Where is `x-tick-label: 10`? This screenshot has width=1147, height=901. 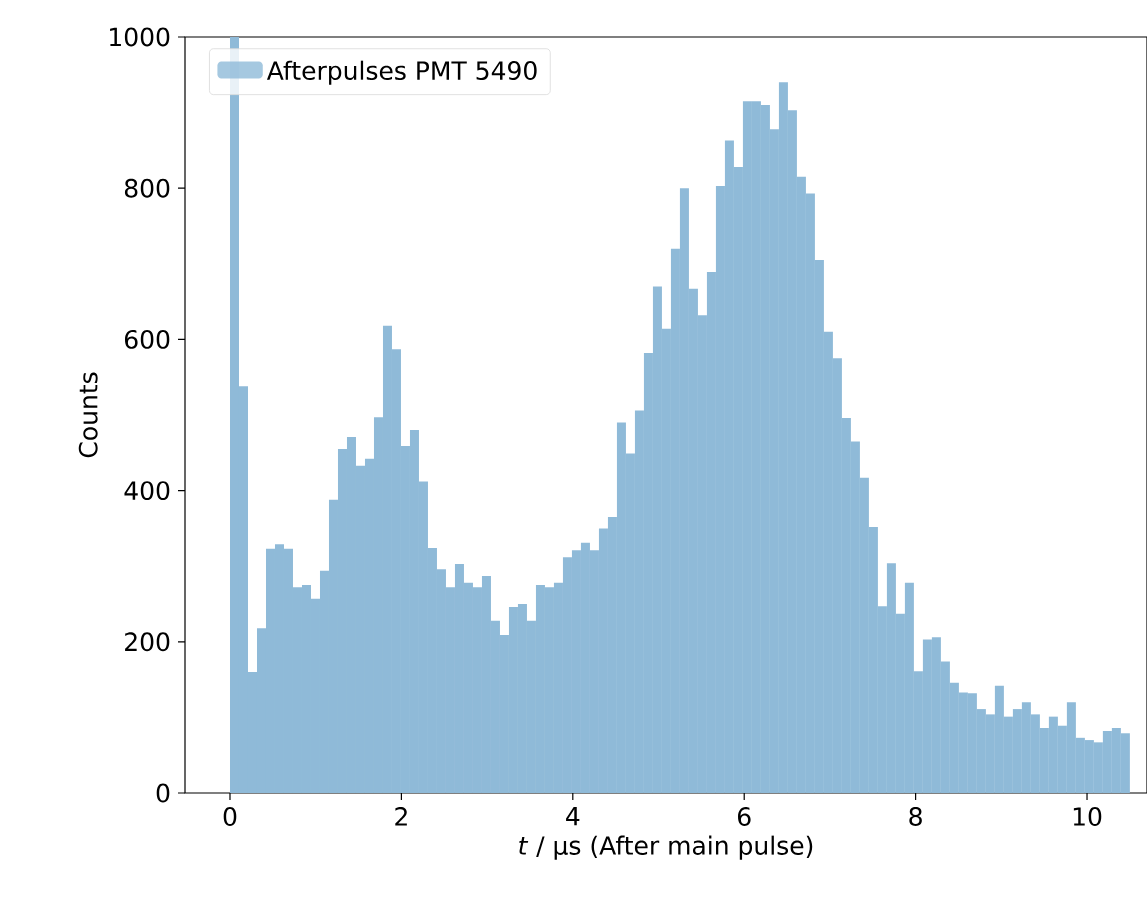 x-tick-label: 10 is located at coordinates (1087, 816).